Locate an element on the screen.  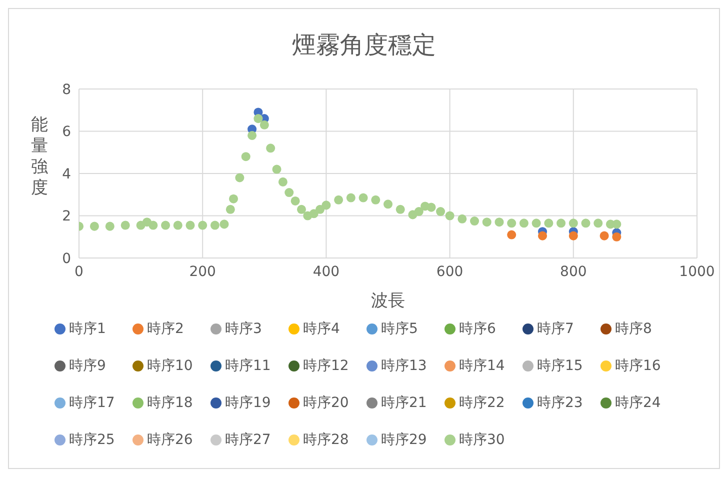
legend-label: 時序16 is located at coordinates (638, 365).